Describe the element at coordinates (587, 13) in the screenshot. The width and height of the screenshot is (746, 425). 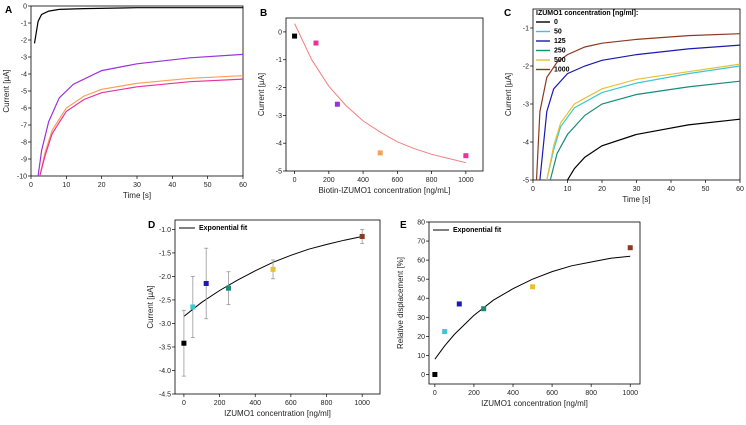
I see `legend-title: IZUMO1 concentration [ng/ml]:` at that location.